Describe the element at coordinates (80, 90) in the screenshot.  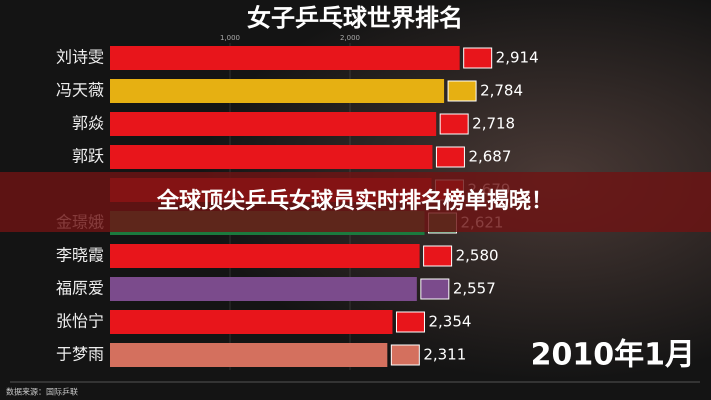
I see `category-label: 冯天薇` at that location.